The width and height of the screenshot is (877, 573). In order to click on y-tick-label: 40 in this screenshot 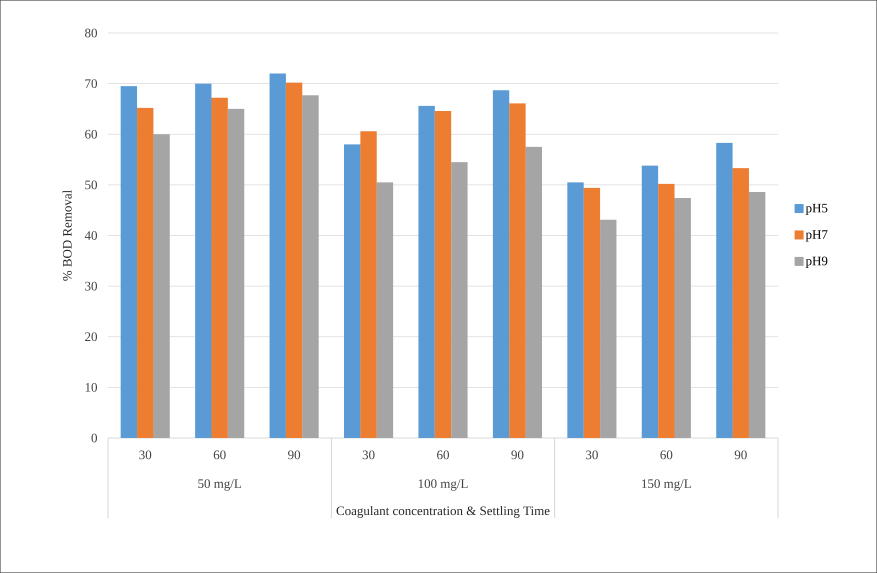, I will do `click(90, 235)`.